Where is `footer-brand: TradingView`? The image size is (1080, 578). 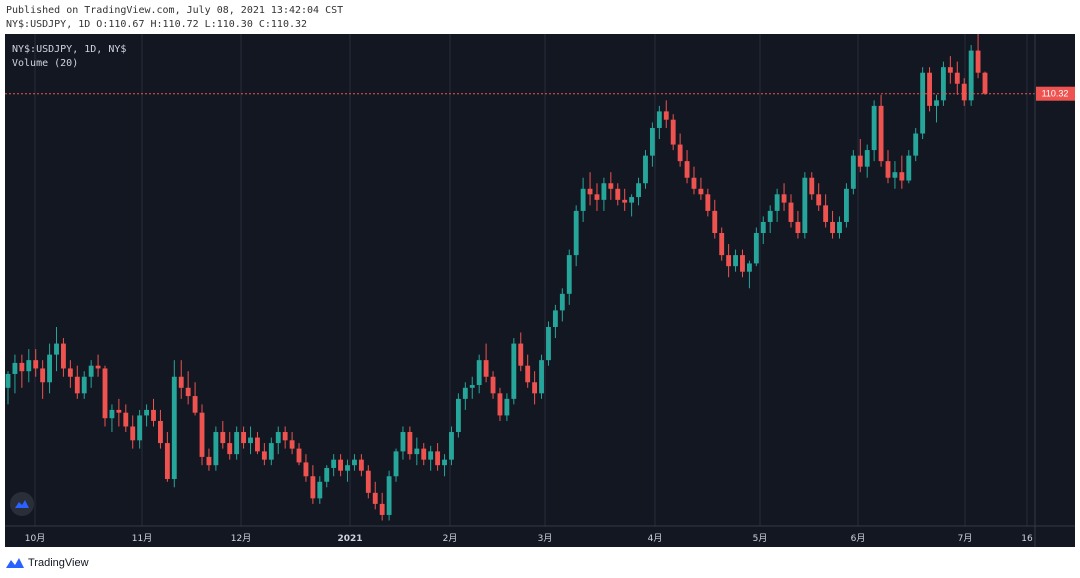
footer-brand: TradingView is located at coordinates (47, 563).